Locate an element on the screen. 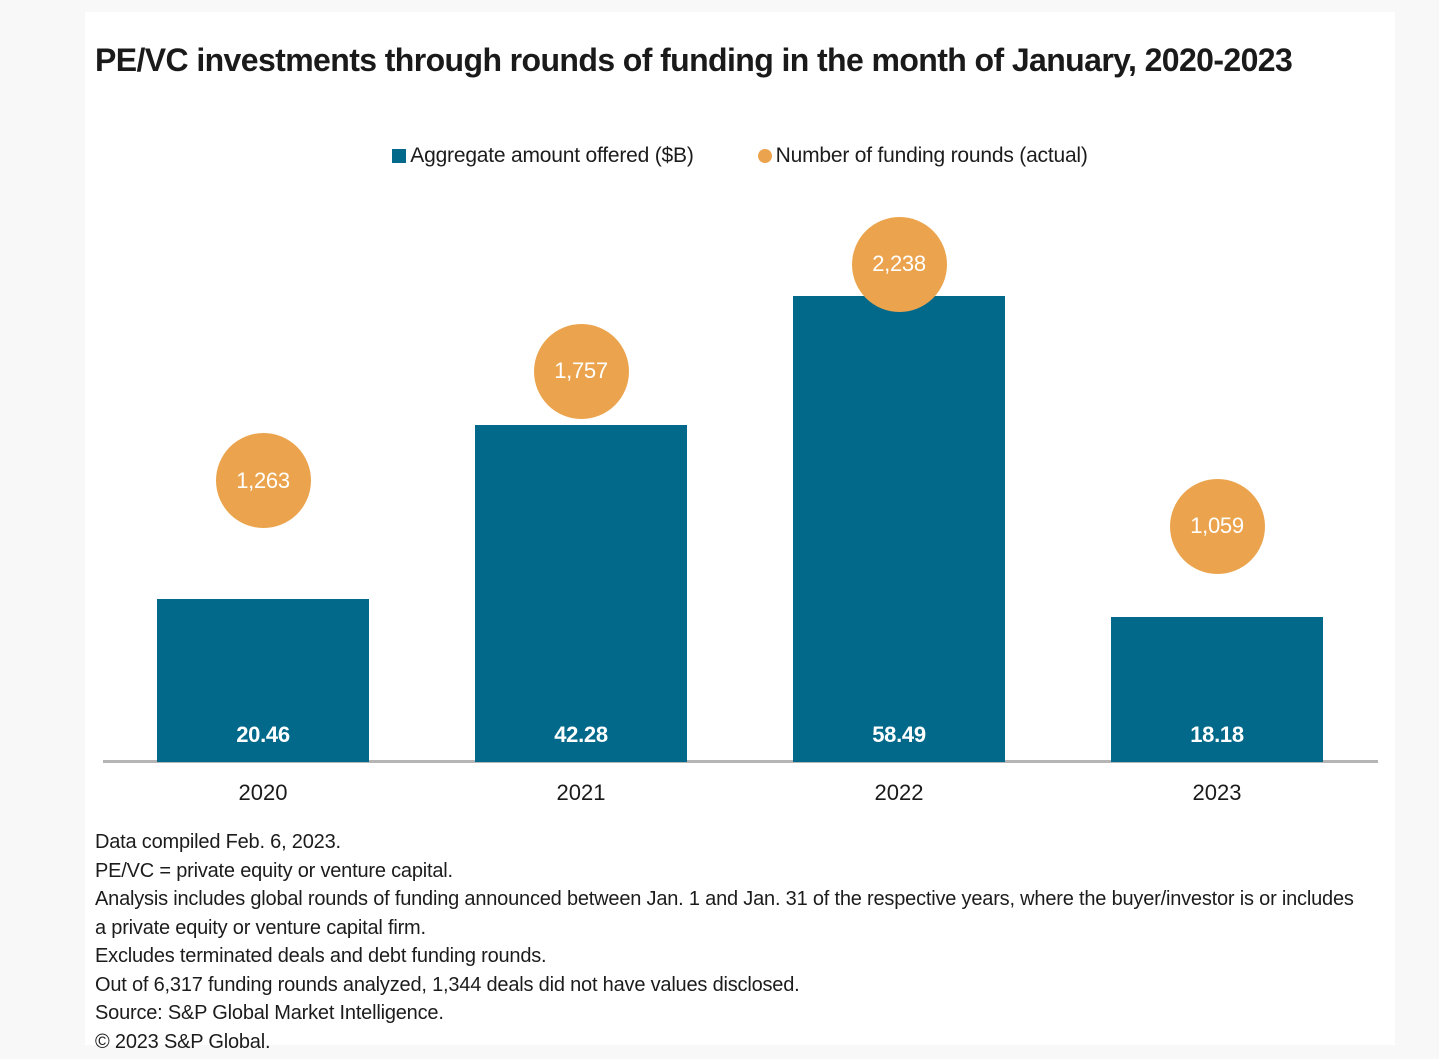 The width and height of the screenshot is (1439, 1059). rounds-circle-2022: 2,238 is located at coordinates (899, 264).